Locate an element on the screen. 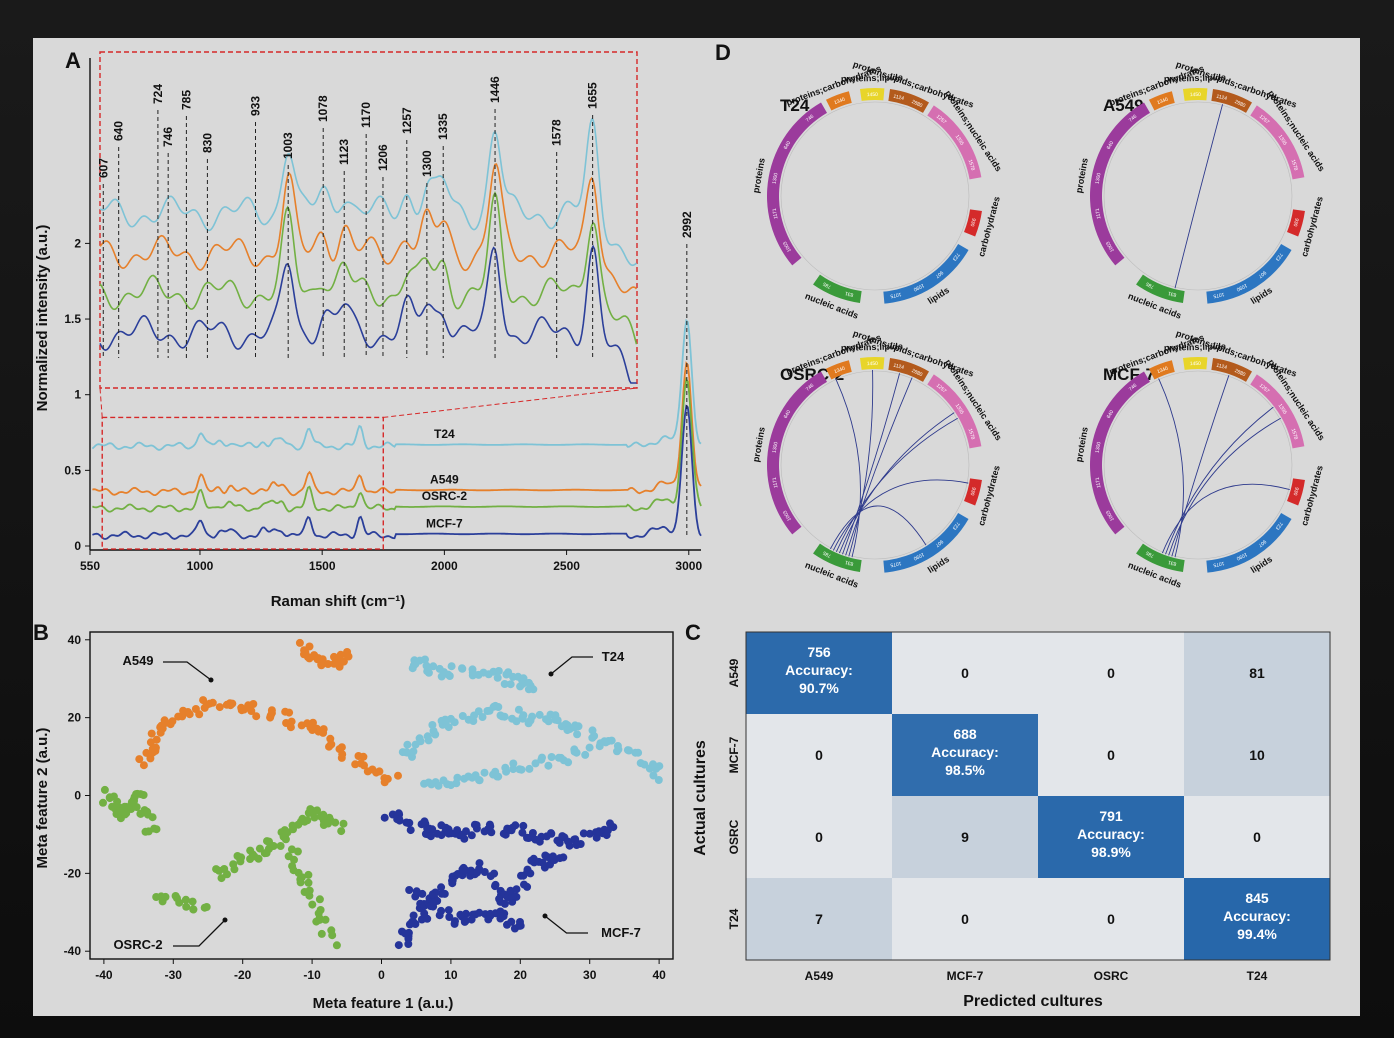 Image resolution: width=1394 pixels, height=1038 pixels. chord-tick-label: 1450 is located at coordinates (1195, 95).